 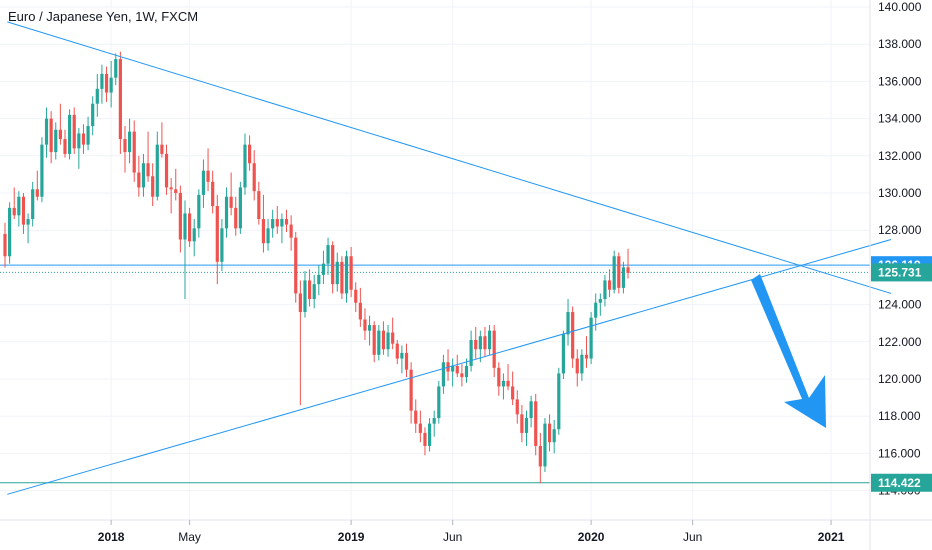 What do you see at coordinates (899, 416) in the screenshot?
I see `price-tick-label: 118.000` at bounding box center [899, 416].